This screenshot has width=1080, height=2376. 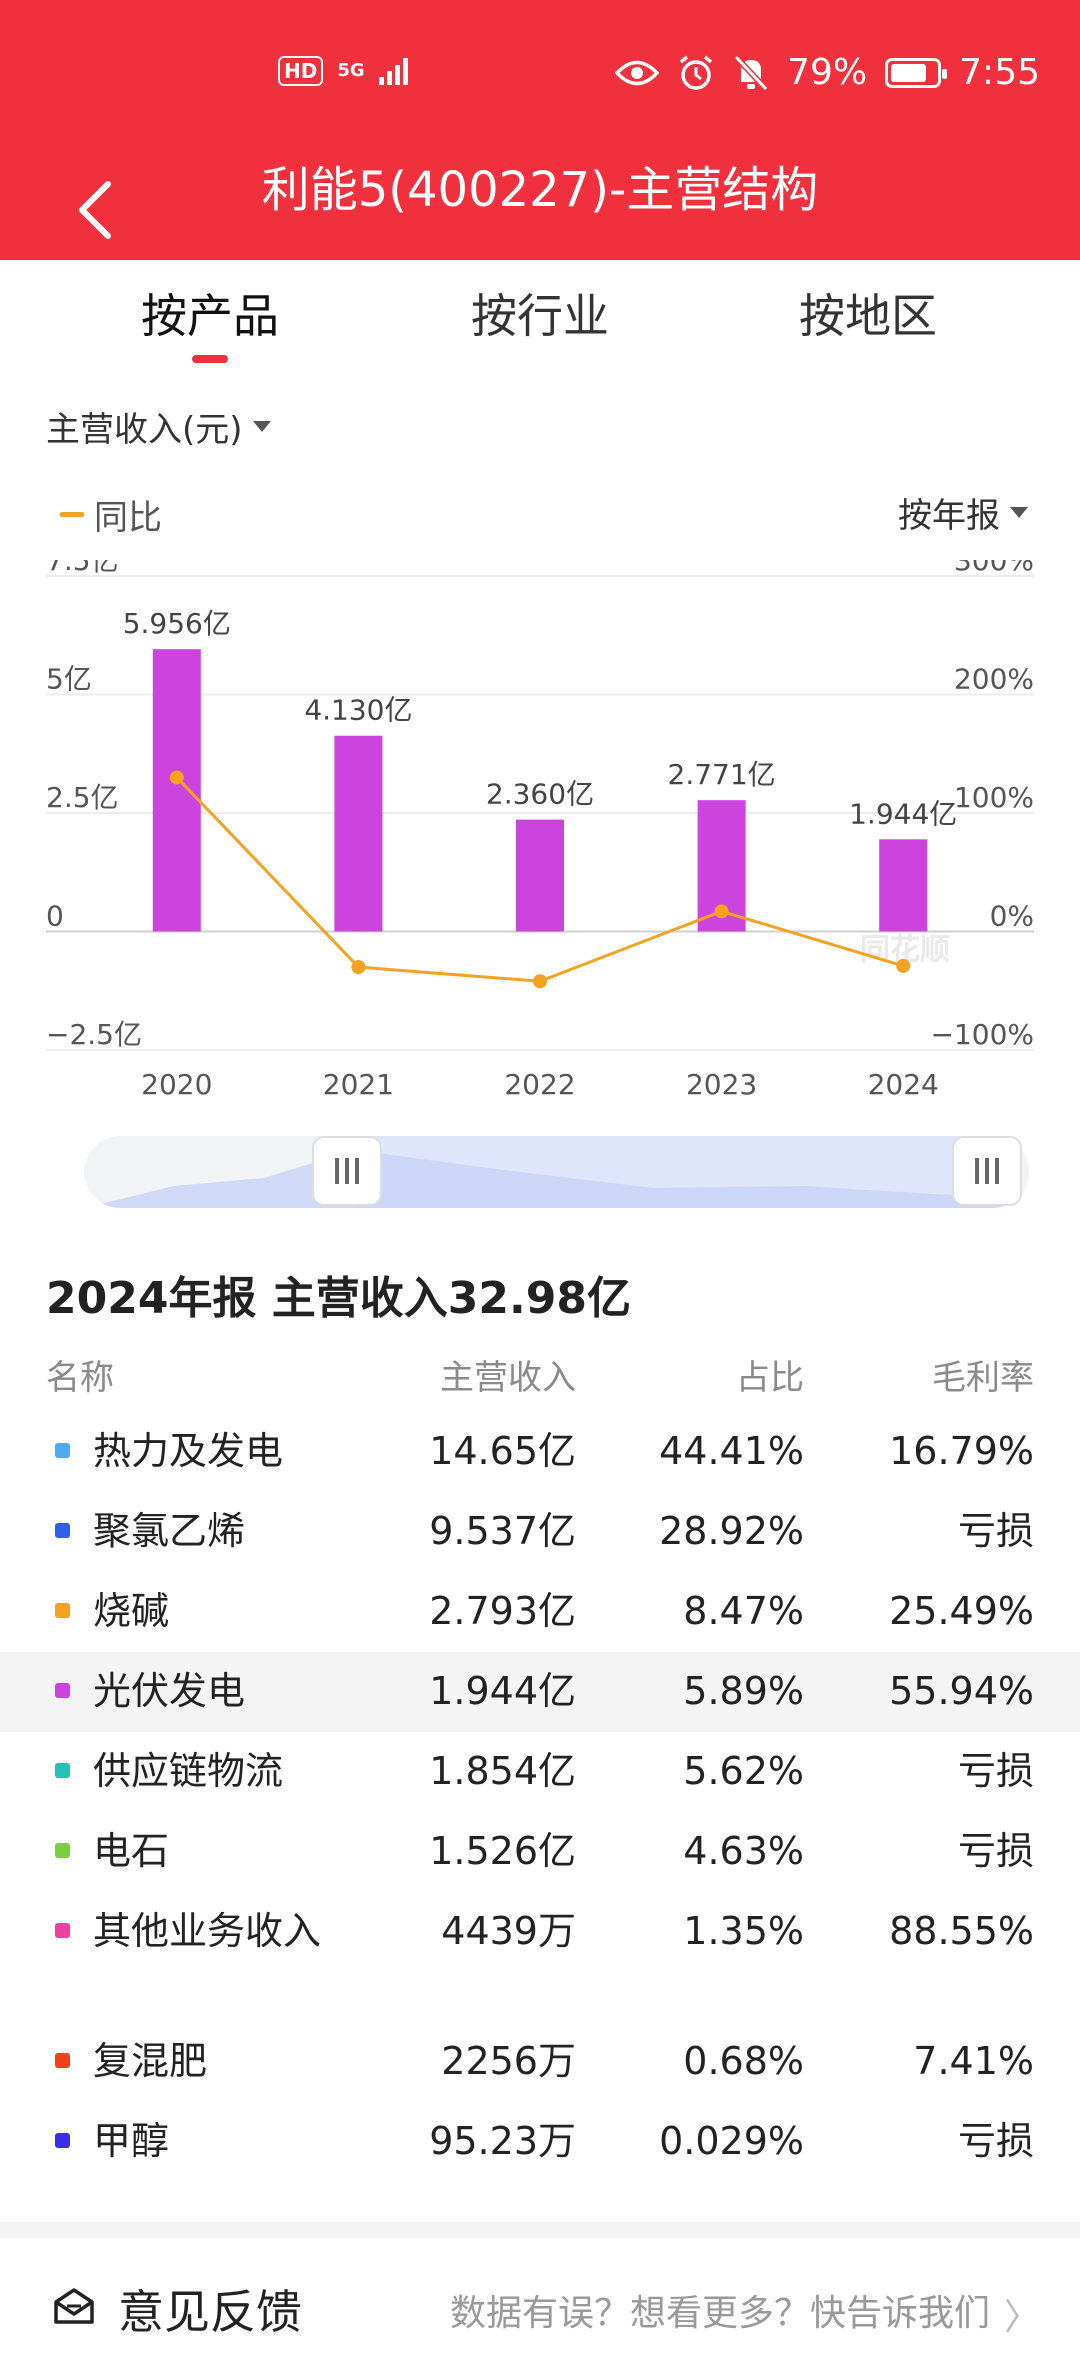 What do you see at coordinates (502, 1851) in the screenshot?
I see `row-revenue: 1.526亿` at bounding box center [502, 1851].